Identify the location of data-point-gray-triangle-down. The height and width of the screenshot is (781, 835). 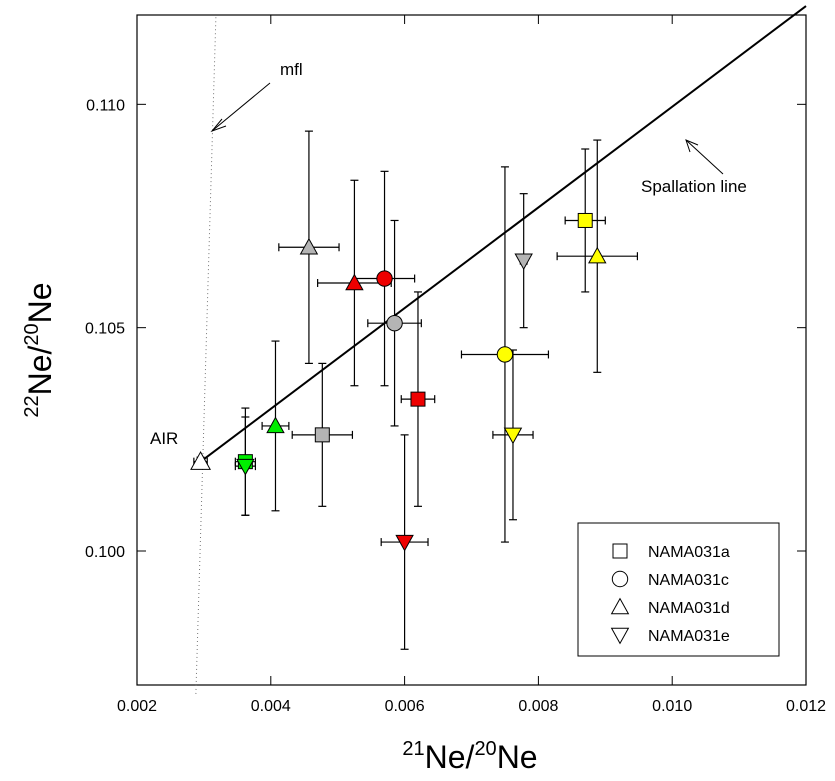
(523, 262).